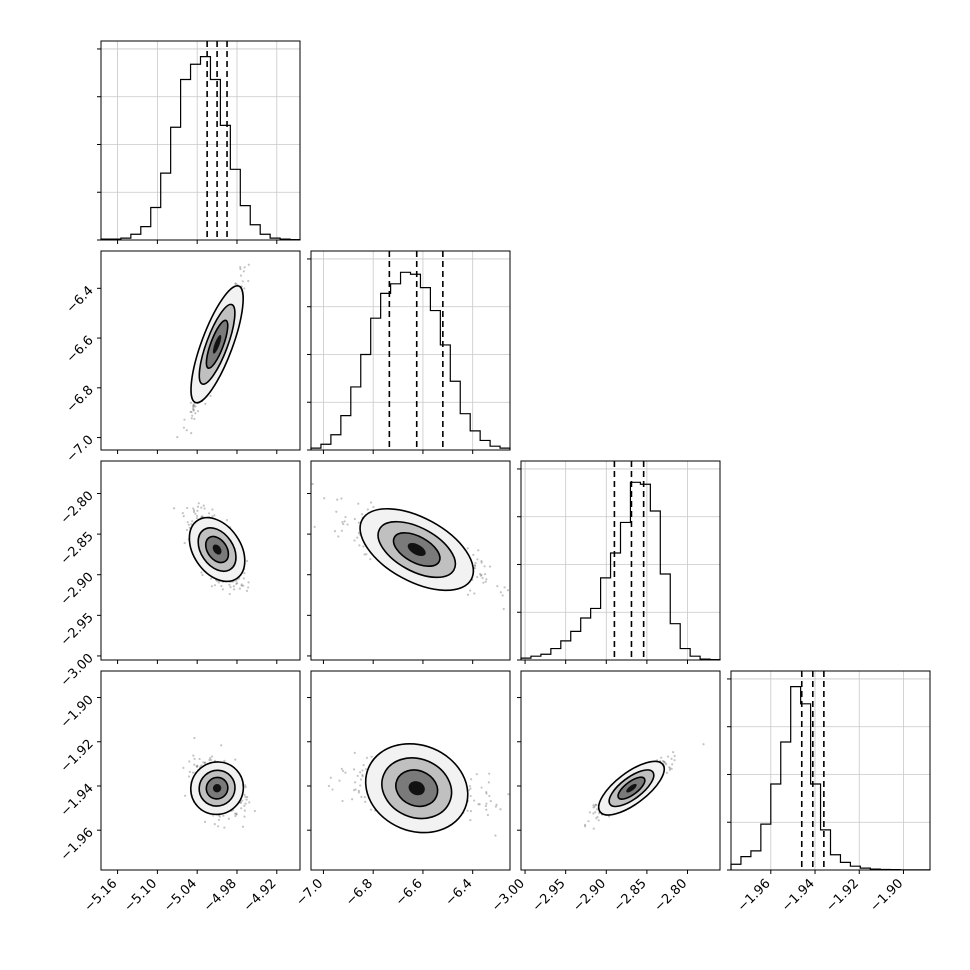  What do you see at coordinates (140, 895) in the screenshot?
I see `x-tick-label: −5.10` at bounding box center [140, 895].